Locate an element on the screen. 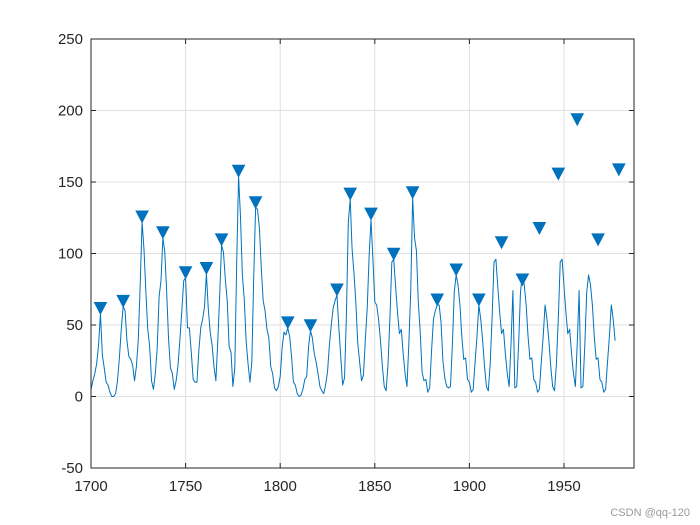  y-tick-label: 150 is located at coordinates (70, 182).